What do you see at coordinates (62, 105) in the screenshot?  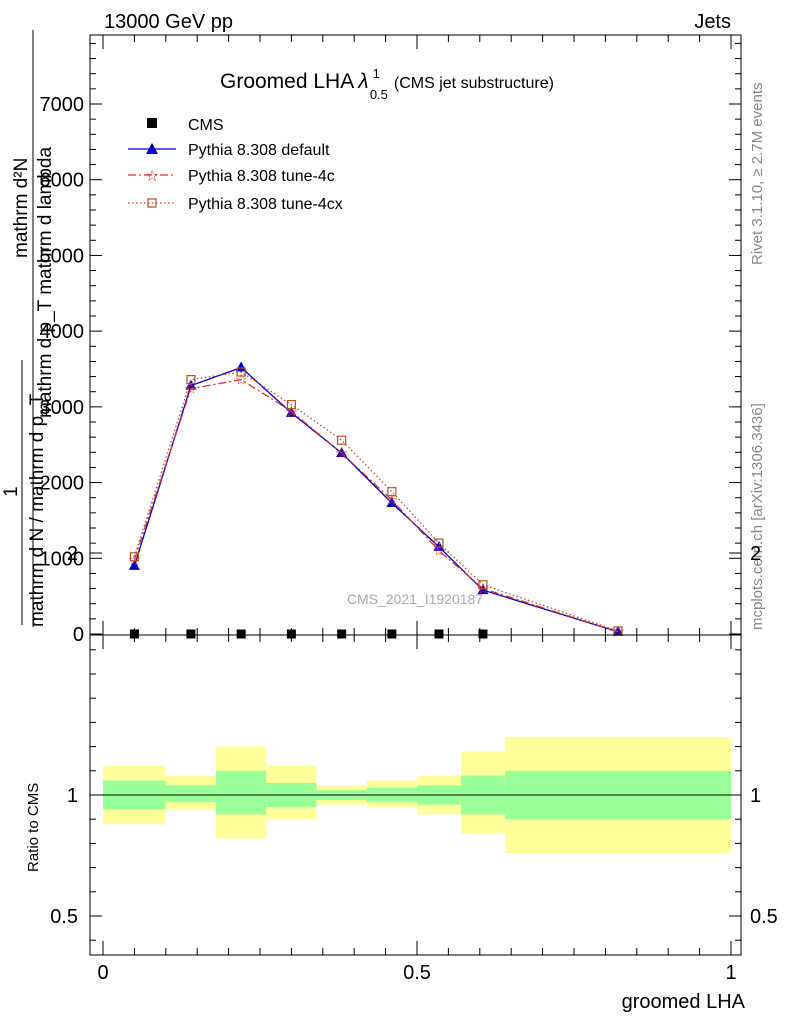 I see `main-ytick-label: 7000` at bounding box center [62, 105].